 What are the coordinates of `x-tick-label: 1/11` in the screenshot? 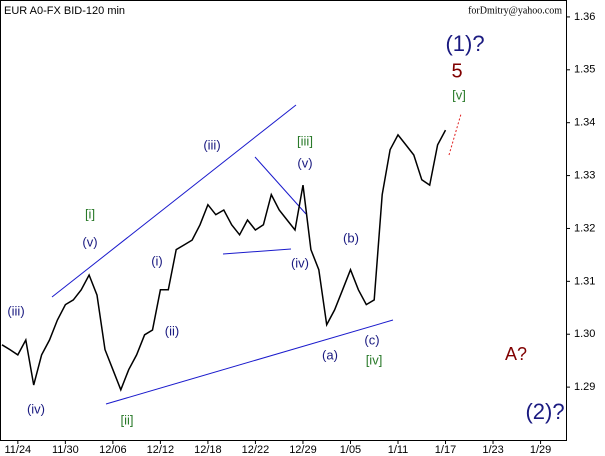 It's located at (398, 450).